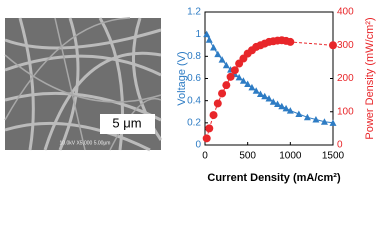 The width and height of the screenshot is (378, 240). What do you see at coordinates (198, 145) in the screenshot?
I see `y-tick-label: 0` at bounding box center [198, 145].